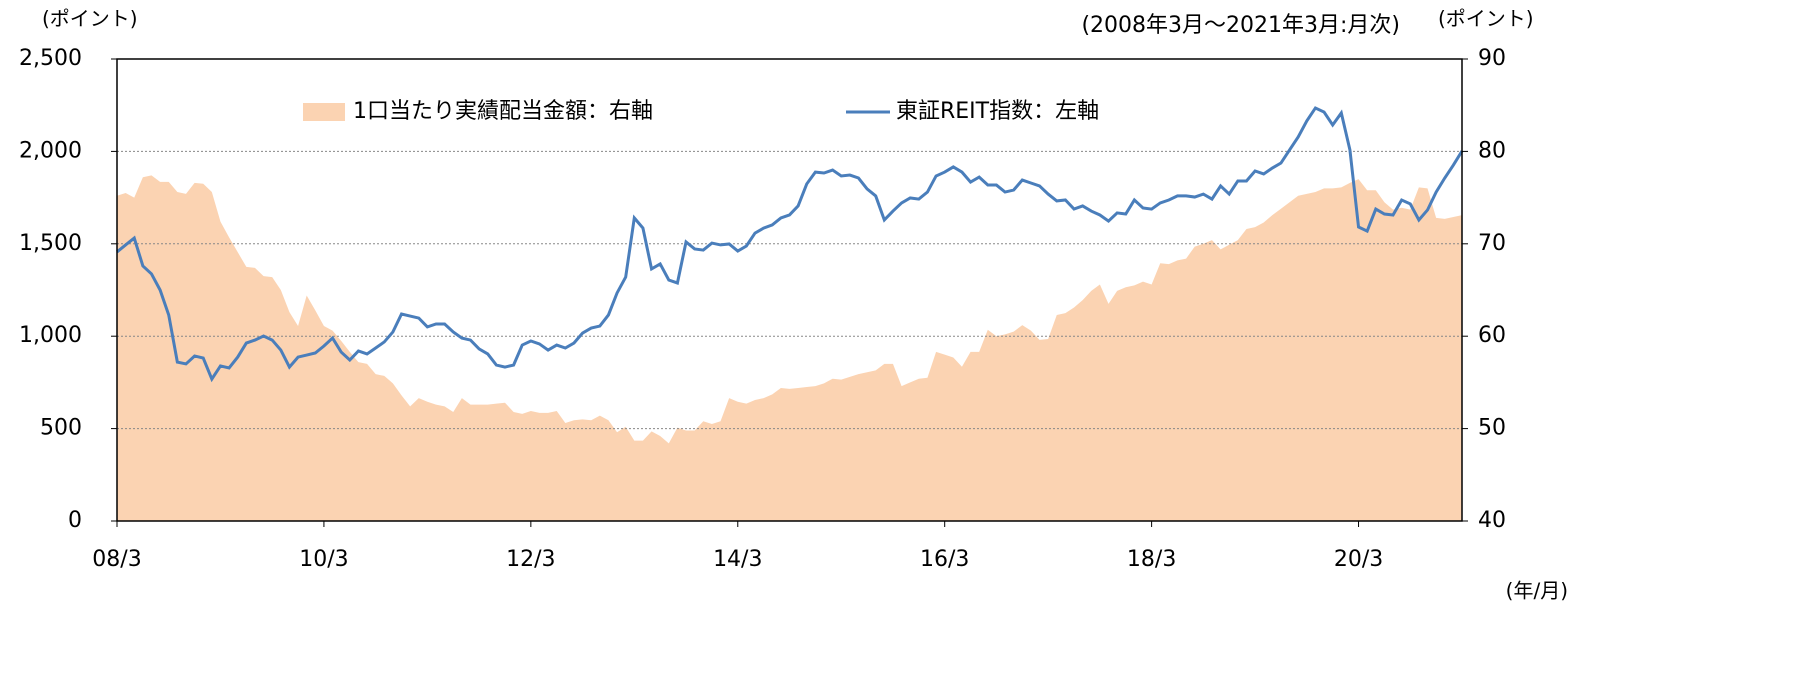  I want to click on y-axis-label: (ポイント), so click(90, 19).